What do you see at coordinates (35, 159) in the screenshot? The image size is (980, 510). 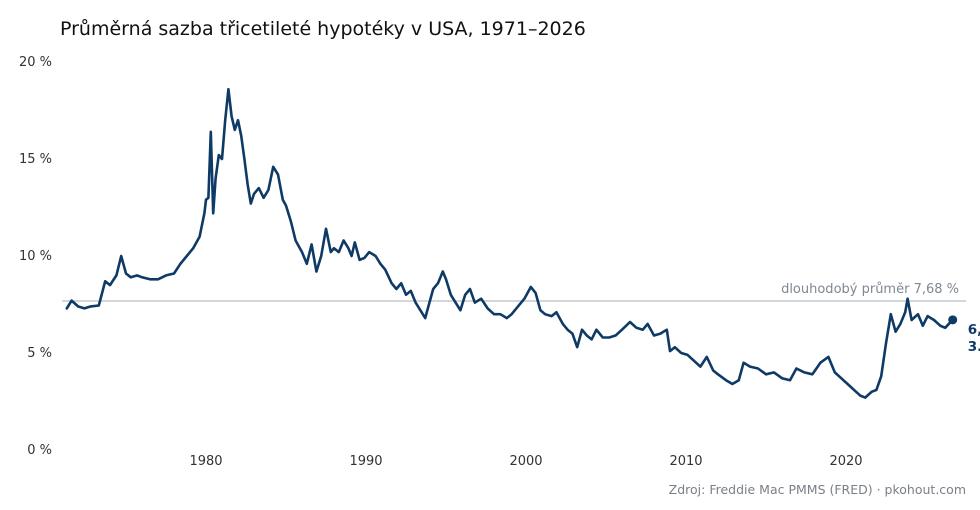 I see `y-tick-label: 15 %` at bounding box center [35, 159].